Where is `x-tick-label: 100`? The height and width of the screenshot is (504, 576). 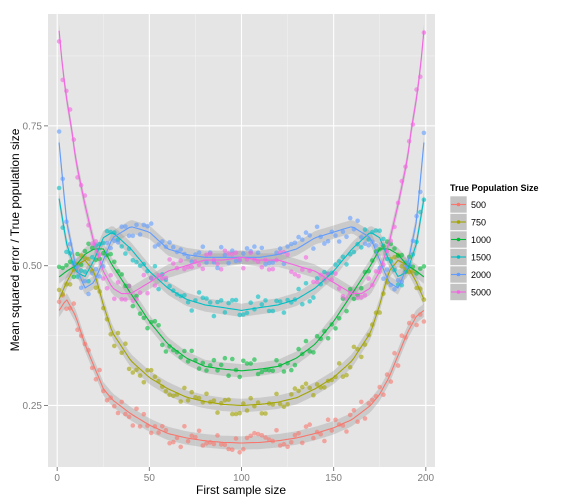 x-tick-label: 100 is located at coordinates (241, 478).